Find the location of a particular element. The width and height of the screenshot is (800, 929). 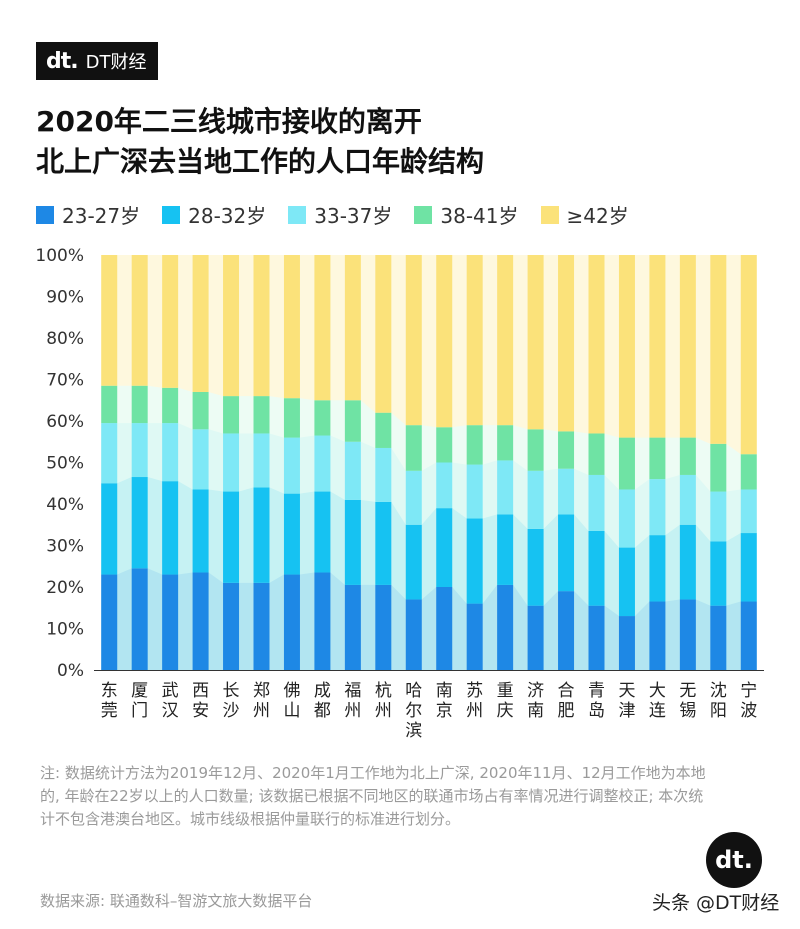

x-category-label: 佛山 is located at coordinates (291, 701).